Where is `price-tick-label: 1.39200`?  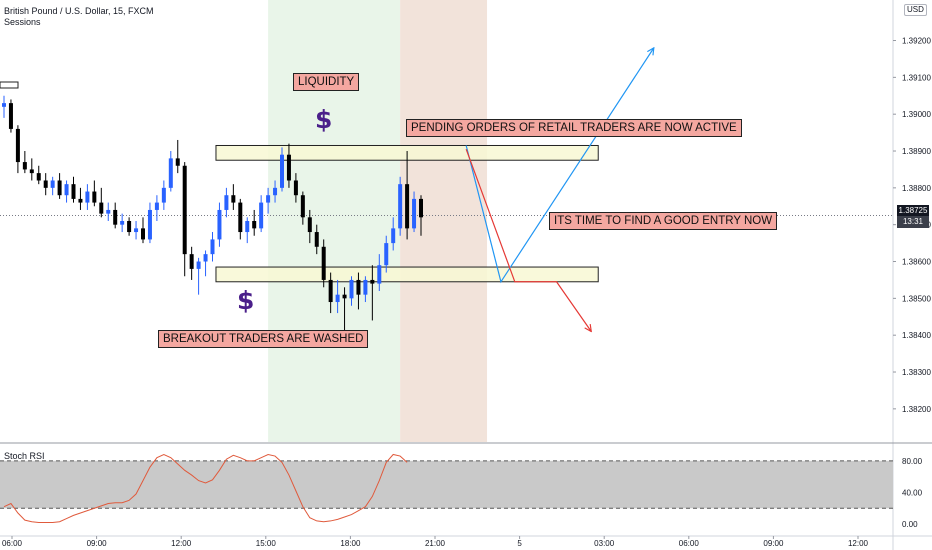 price-tick-label: 1.39200 is located at coordinates (916, 41).